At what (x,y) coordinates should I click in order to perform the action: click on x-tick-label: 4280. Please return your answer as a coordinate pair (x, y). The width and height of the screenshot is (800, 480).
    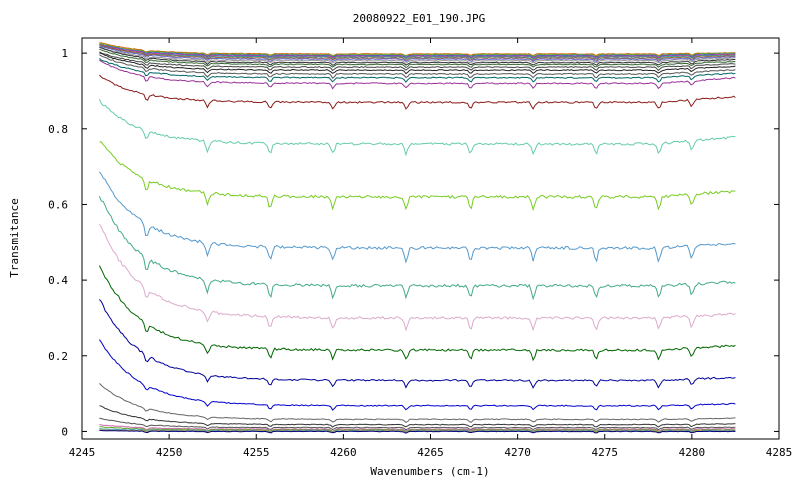
    Looking at the image, I should click on (692, 452).